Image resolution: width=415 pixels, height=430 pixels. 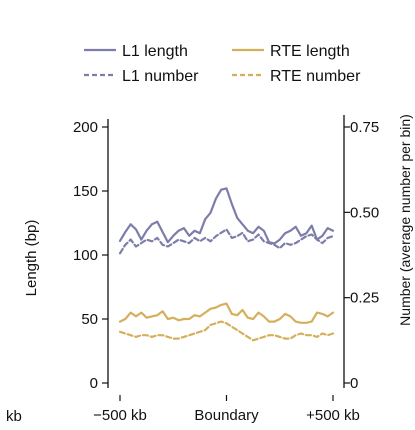 What do you see at coordinates (160, 76) in the screenshot?
I see `legend-label: L1 number` at bounding box center [160, 76].